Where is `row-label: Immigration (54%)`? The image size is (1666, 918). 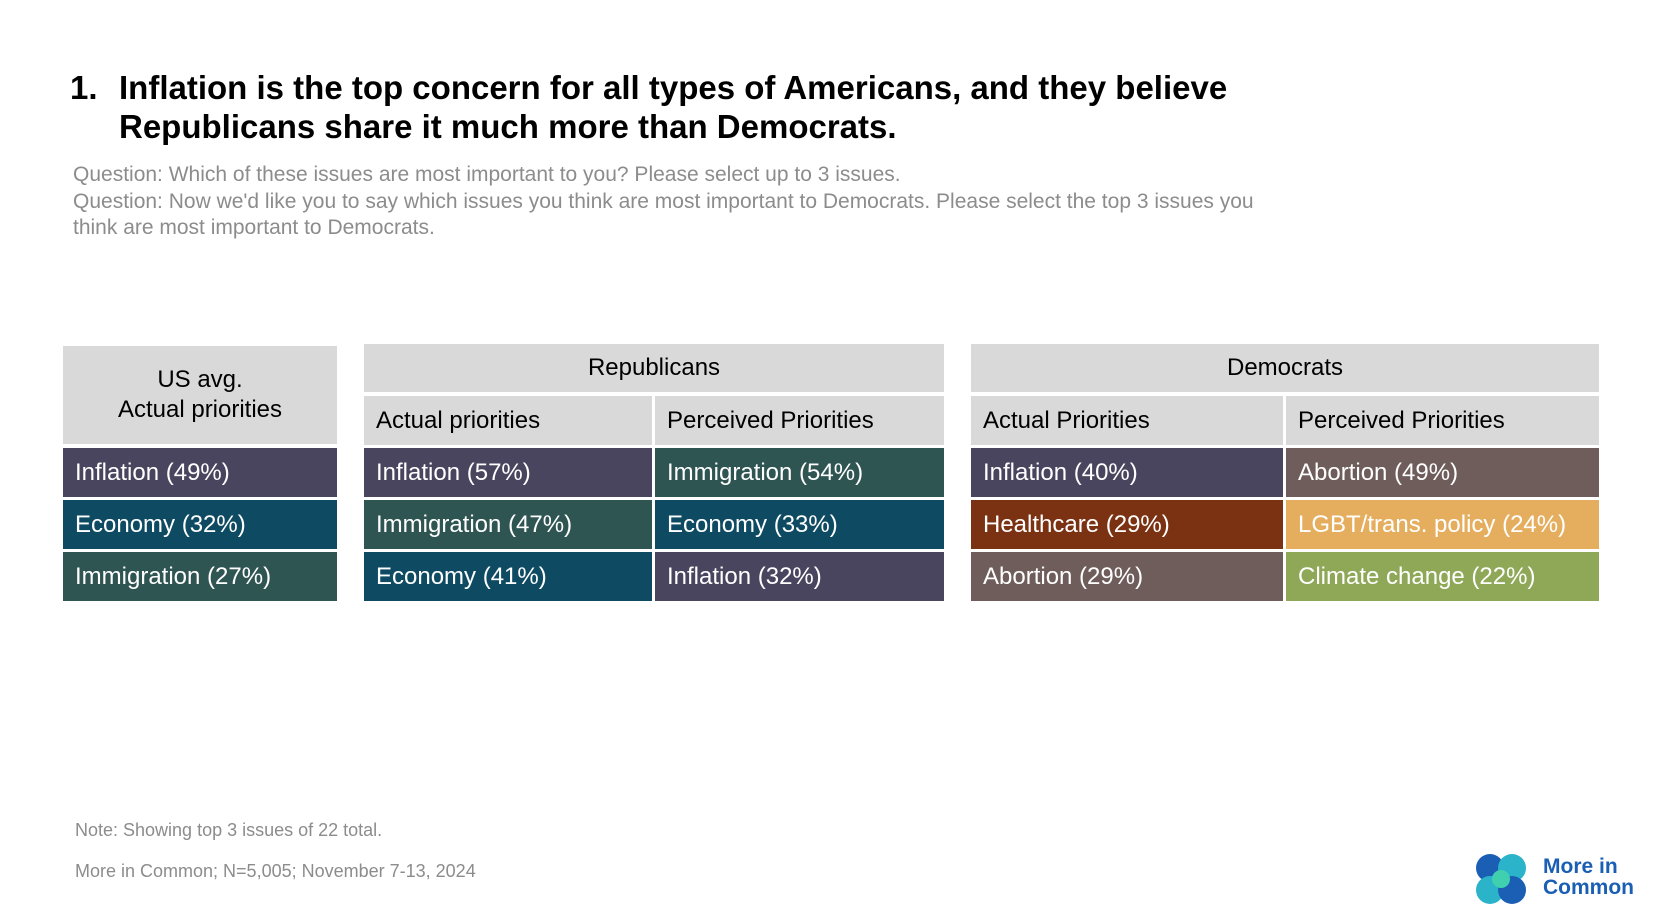
row-label: Immigration (54%) is located at coordinates (765, 472).